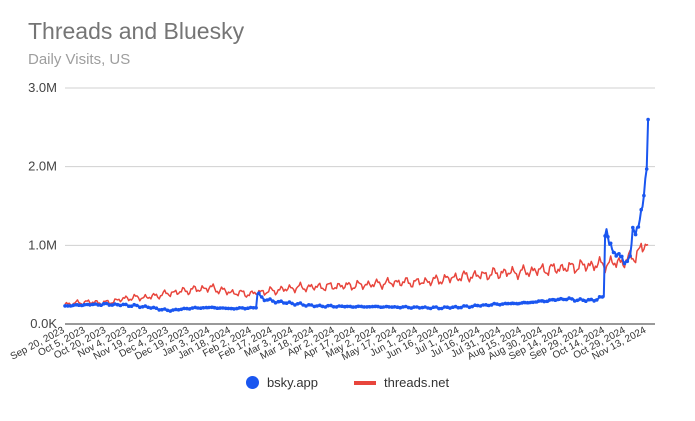 The image size is (695, 421). Describe the element at coordinates (79, 59) in the screenshot. I see `chart-subtitle: Daily Visits, US` at that location.